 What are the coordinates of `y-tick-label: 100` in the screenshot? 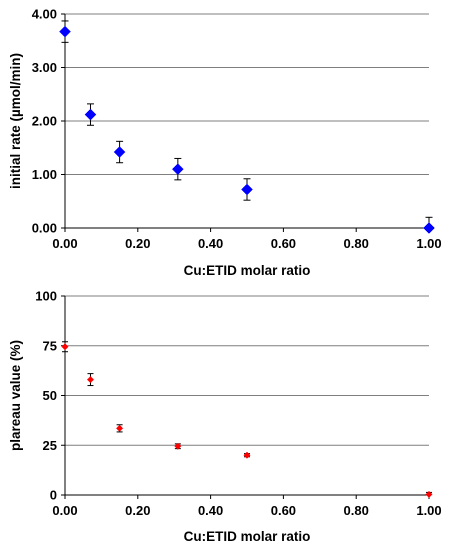 It's located at (46, 296).